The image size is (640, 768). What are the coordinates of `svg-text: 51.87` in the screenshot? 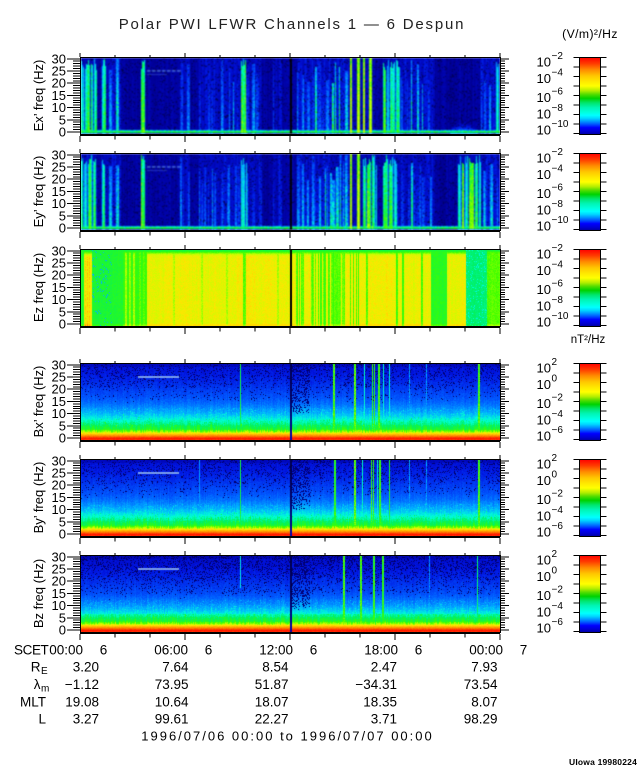 It's located at (272, 684).